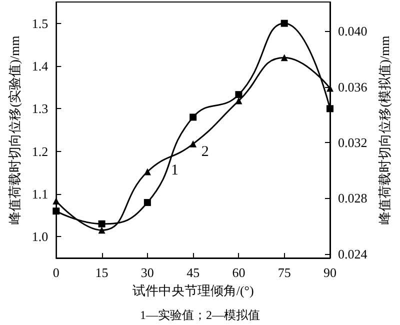  I want to click on y-tick-label: 1.4, so click(40, 66).